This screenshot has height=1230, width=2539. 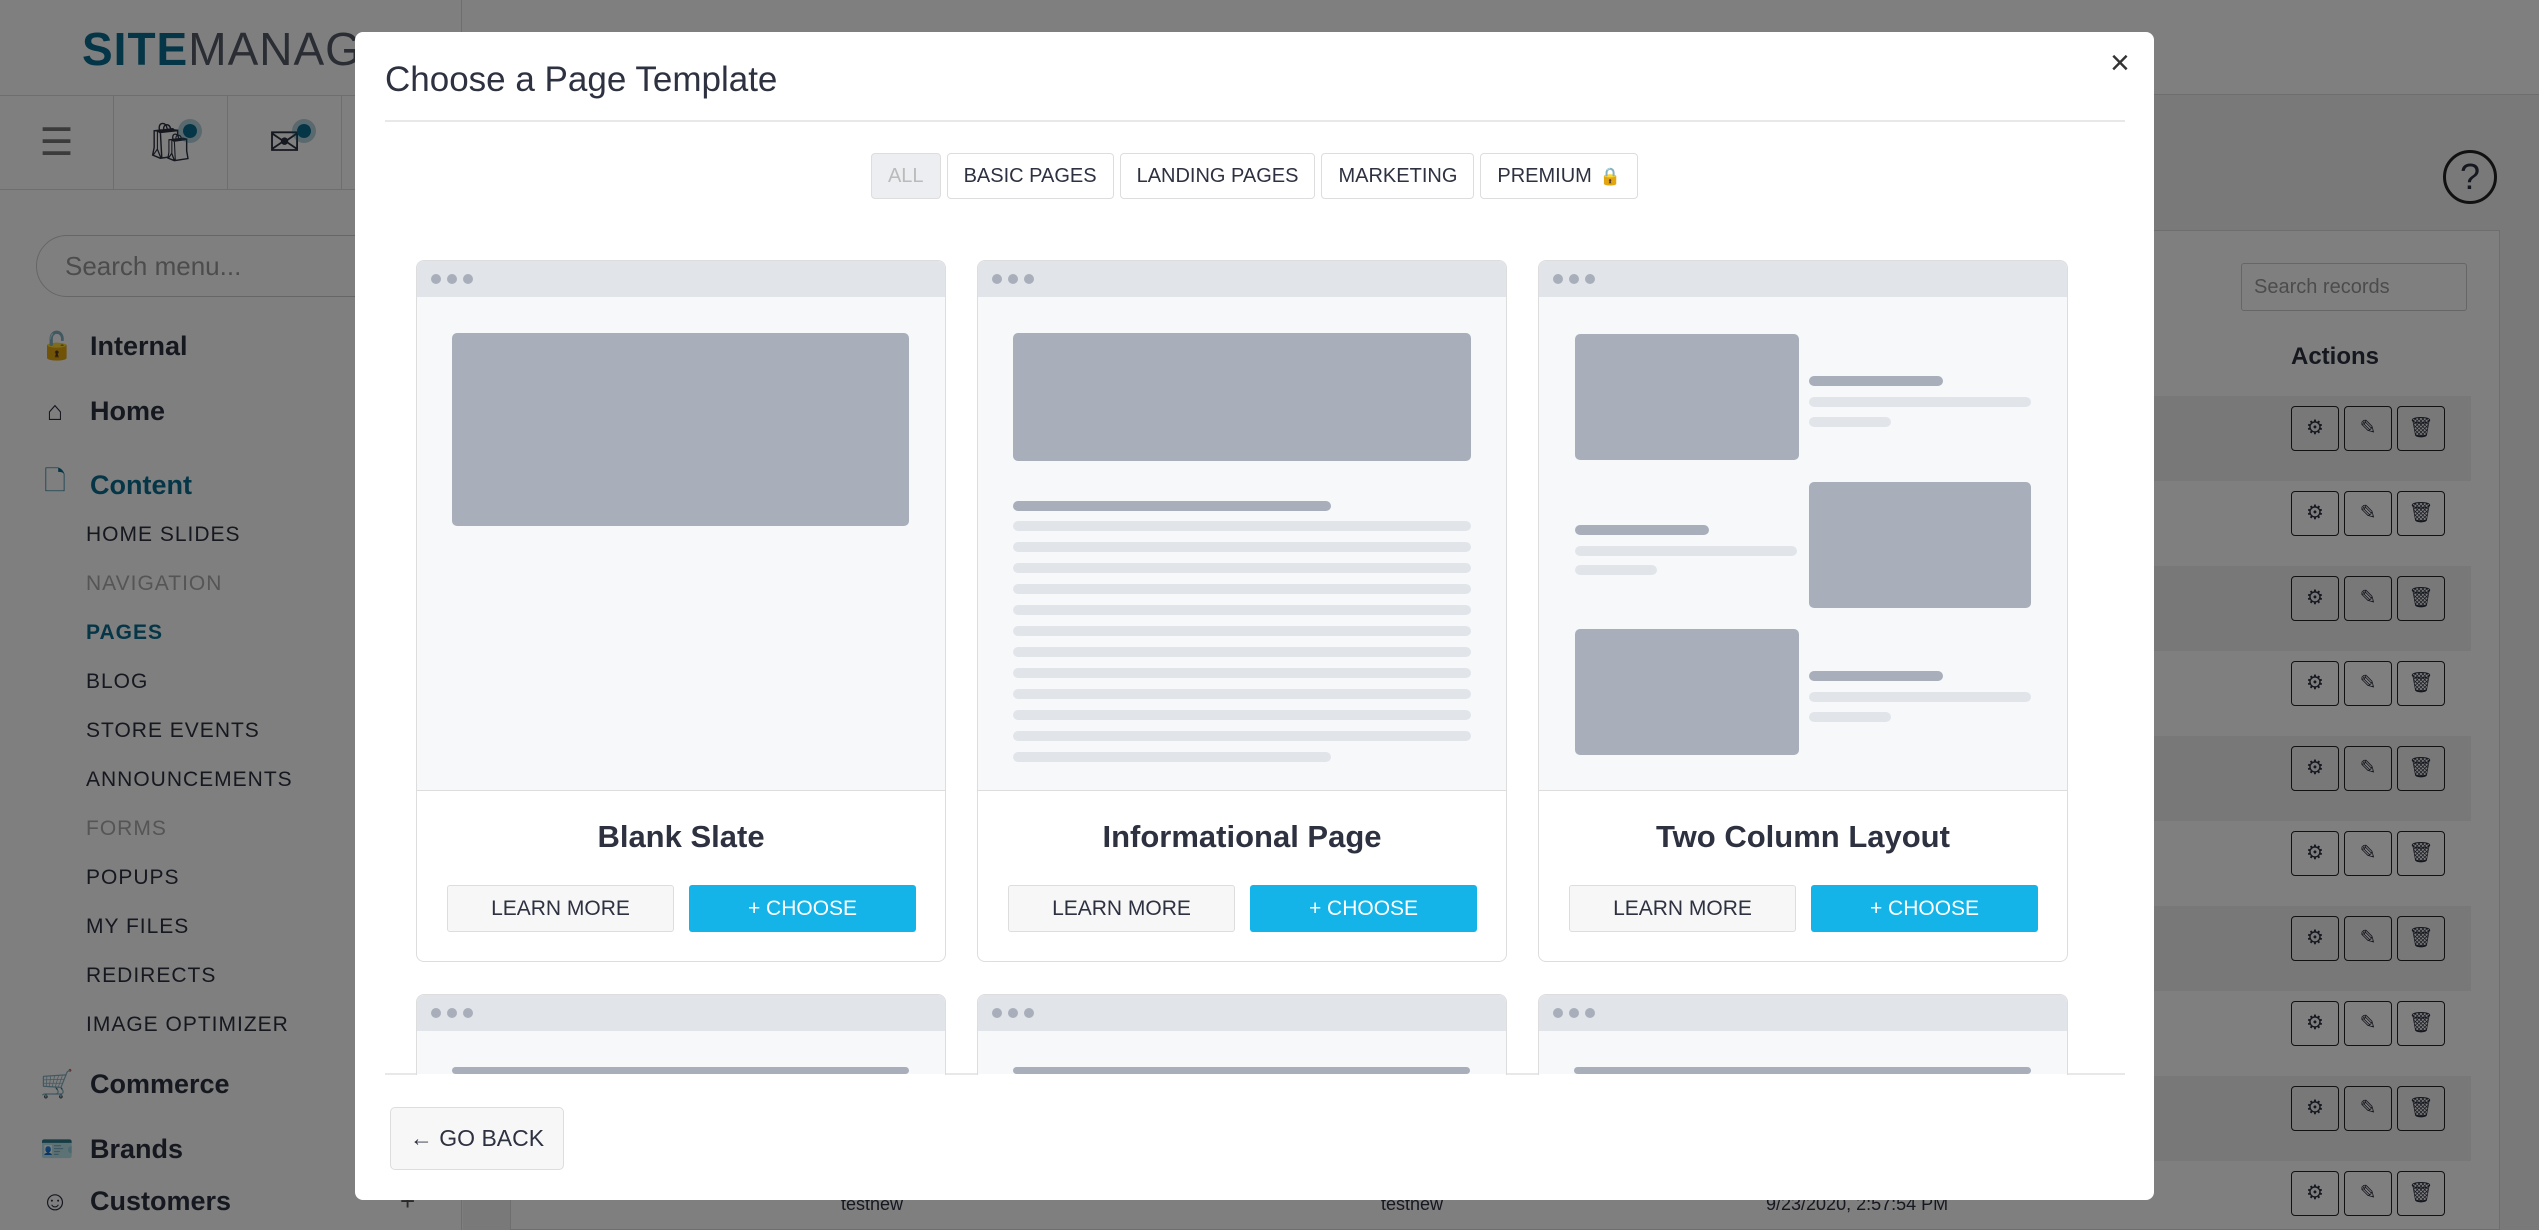 What do you see at coordinates (1610, 176) in the screenshot?
I see `lock-icon: 🔒` at bounding box center [1610, 176].